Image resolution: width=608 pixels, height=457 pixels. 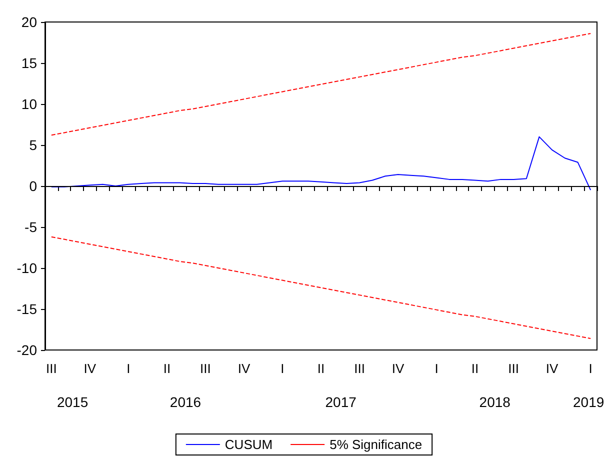 What do you see at coordinates (27, 268) in the screenshot?
I see `y-tick-label: -10` at bounding box center [27, 268].